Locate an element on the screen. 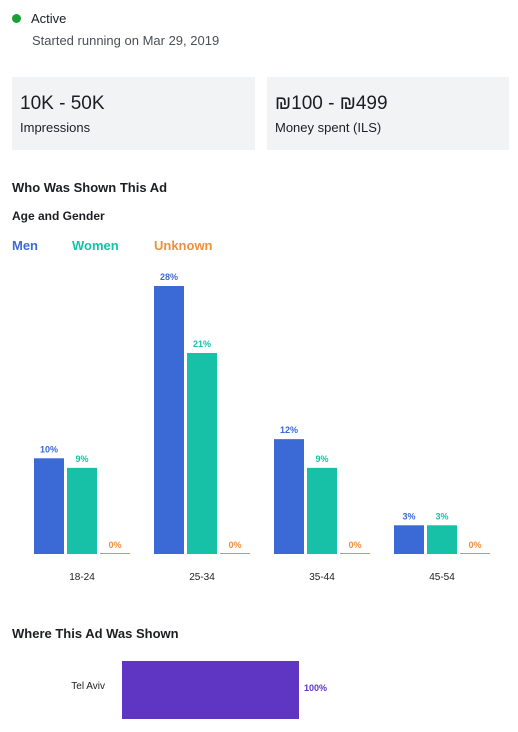 This screenshot has height=732, width=518. x-tick-label: 35-44 is located at coordinates (322, 577).